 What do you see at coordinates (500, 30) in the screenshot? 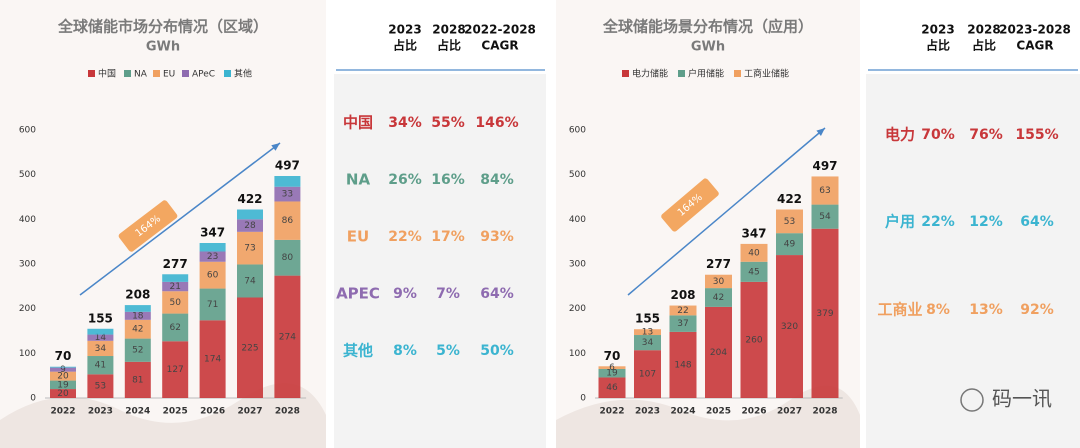
I see `table-header: 2022-2028` at bounding box center [500, 30].